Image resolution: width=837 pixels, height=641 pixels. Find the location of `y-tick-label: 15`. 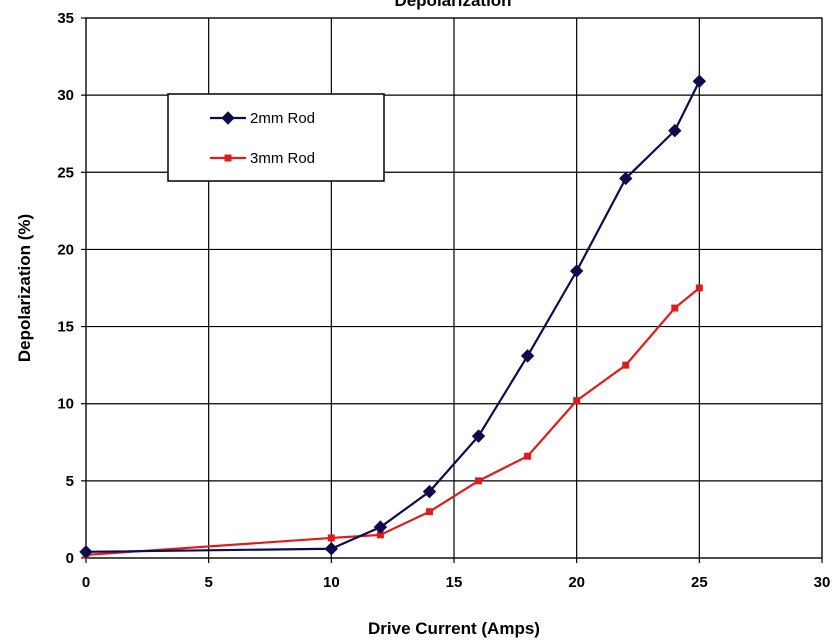

y-tick-label: 15 is located at coordinates (65, 327).